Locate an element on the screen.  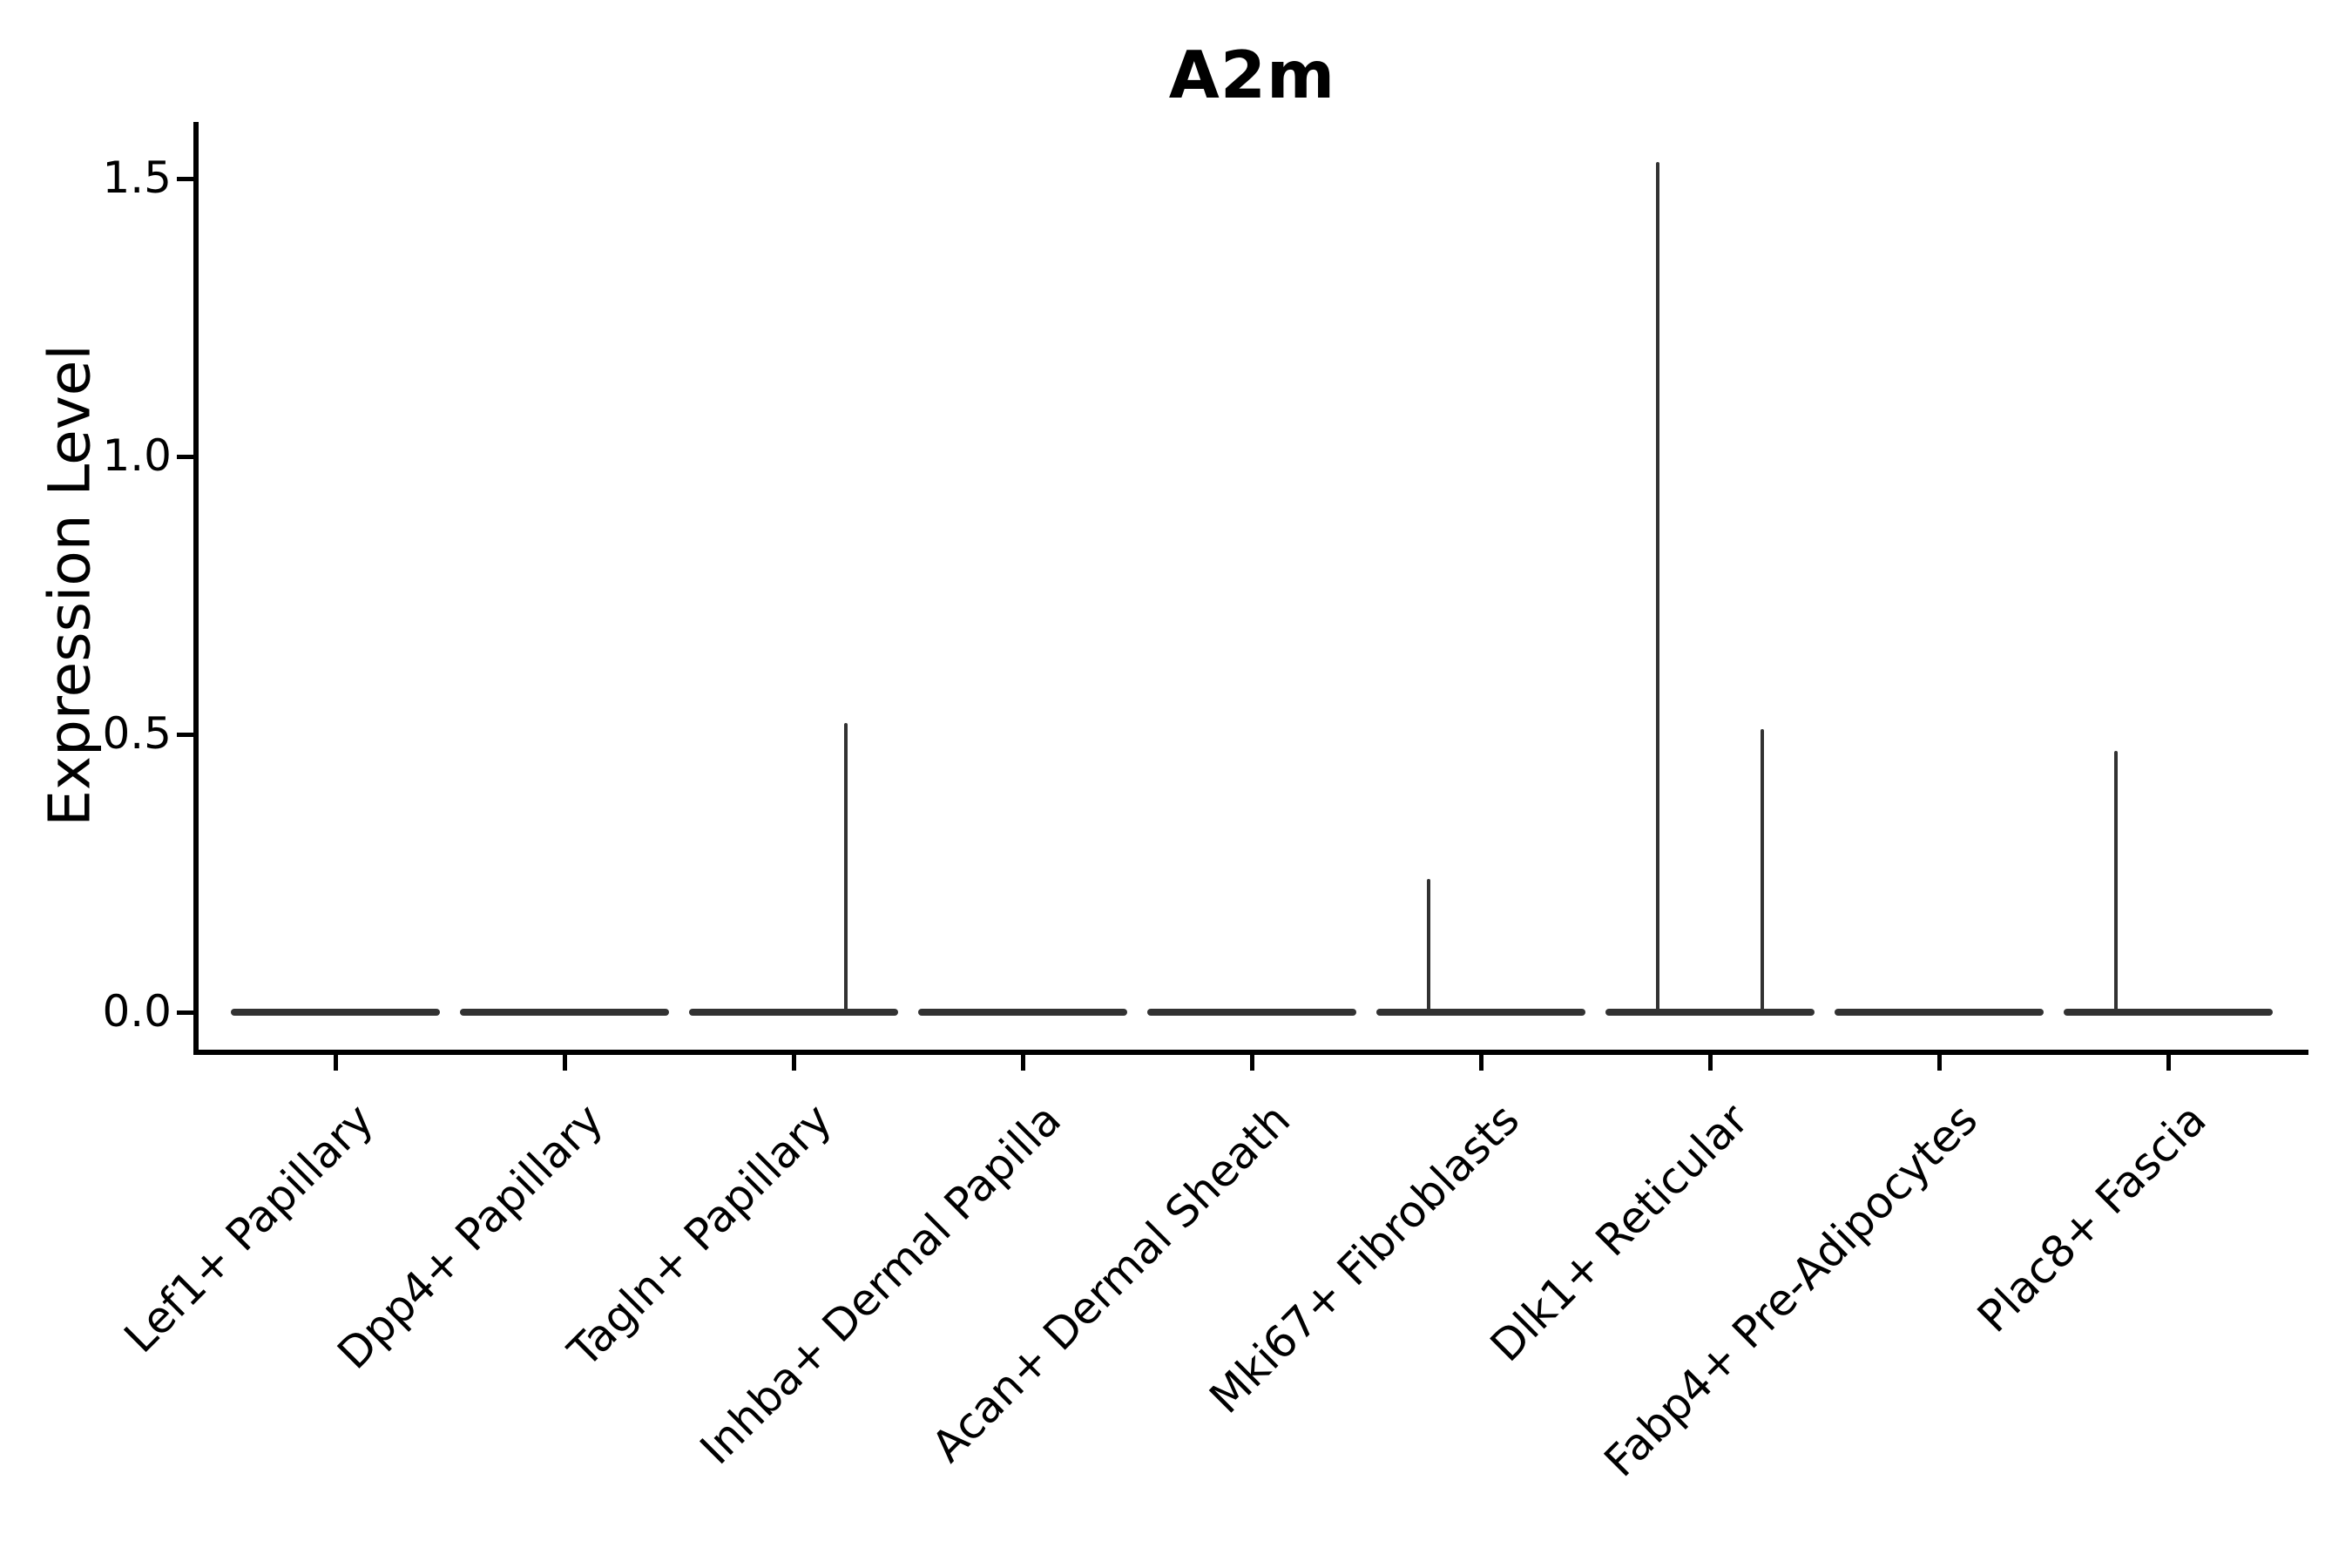
y-tick-label: 1.0 is located at coordinates (137, 455).